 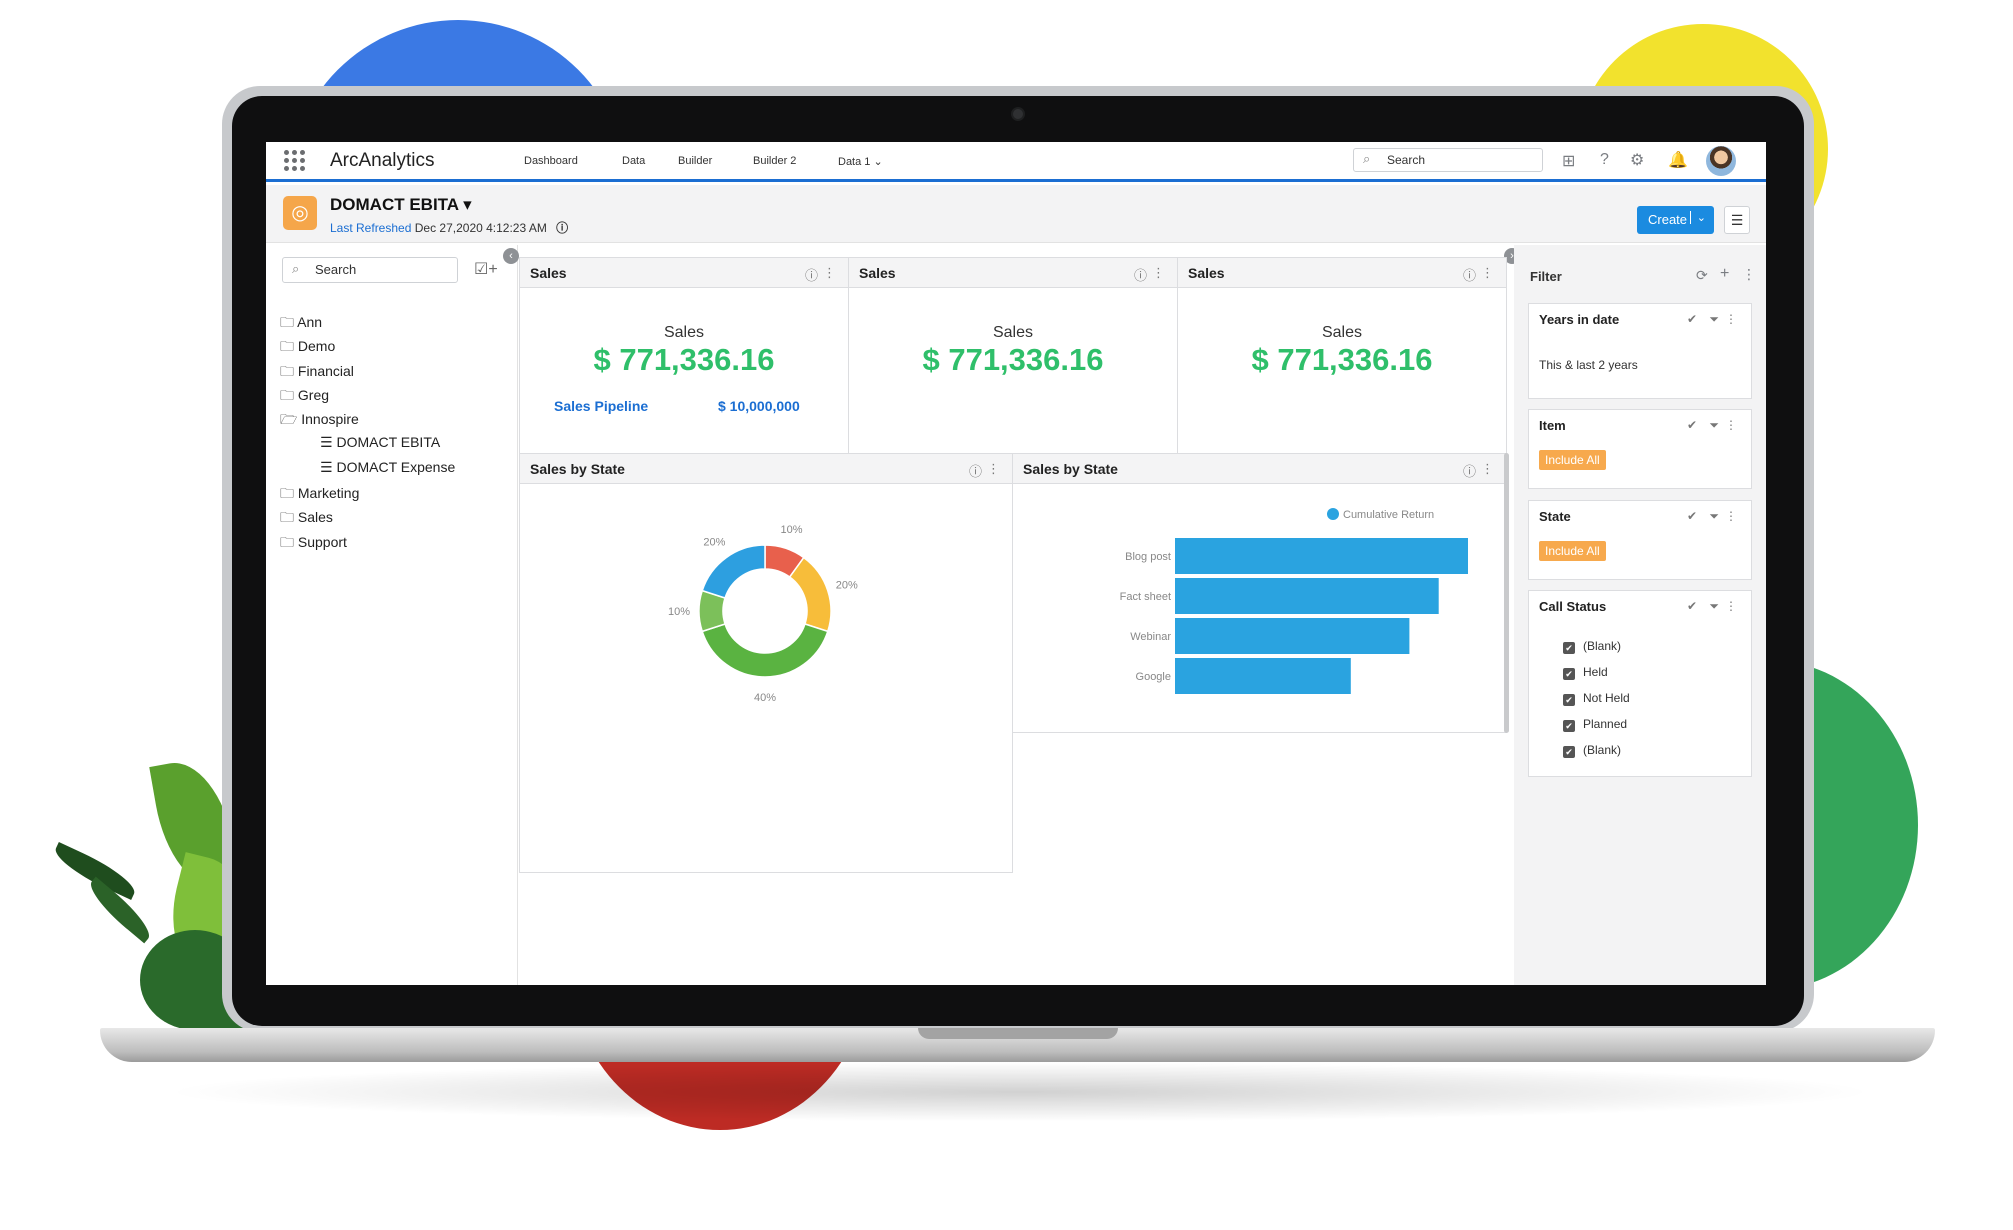 I want to click on tree-folder-innospire: 🗁 Innospire, so click(x=319, y=421).